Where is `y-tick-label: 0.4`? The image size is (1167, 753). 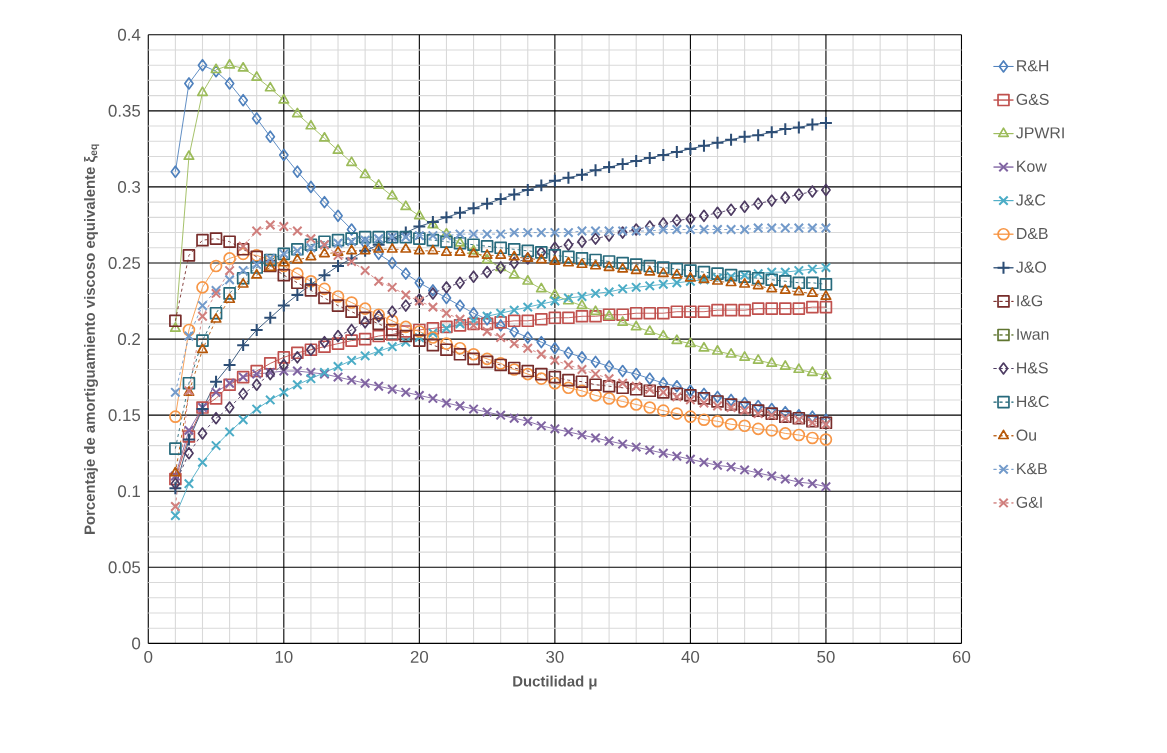 y-tick-label: 0.4 is located at coordinates (129, 34).